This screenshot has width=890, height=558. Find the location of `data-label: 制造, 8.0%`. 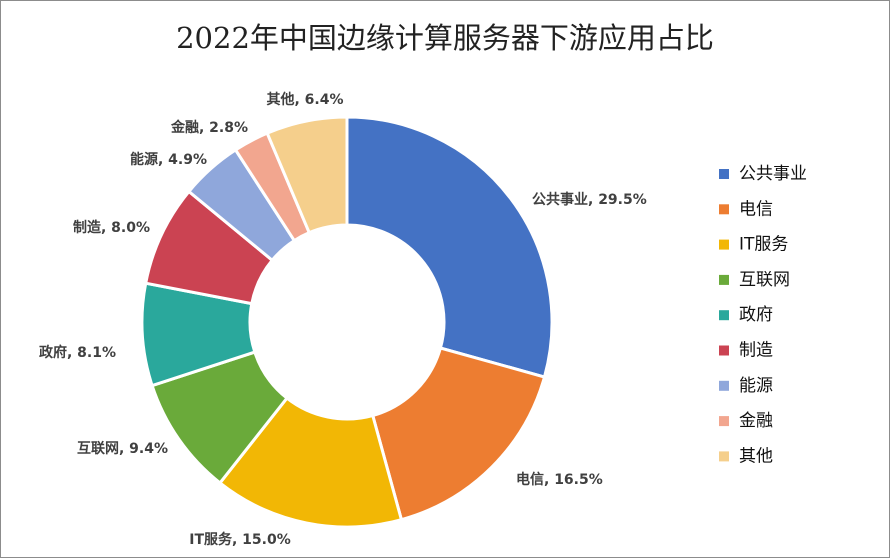

data-label: 制造, 8.0% is located at coordinates (111, 227).